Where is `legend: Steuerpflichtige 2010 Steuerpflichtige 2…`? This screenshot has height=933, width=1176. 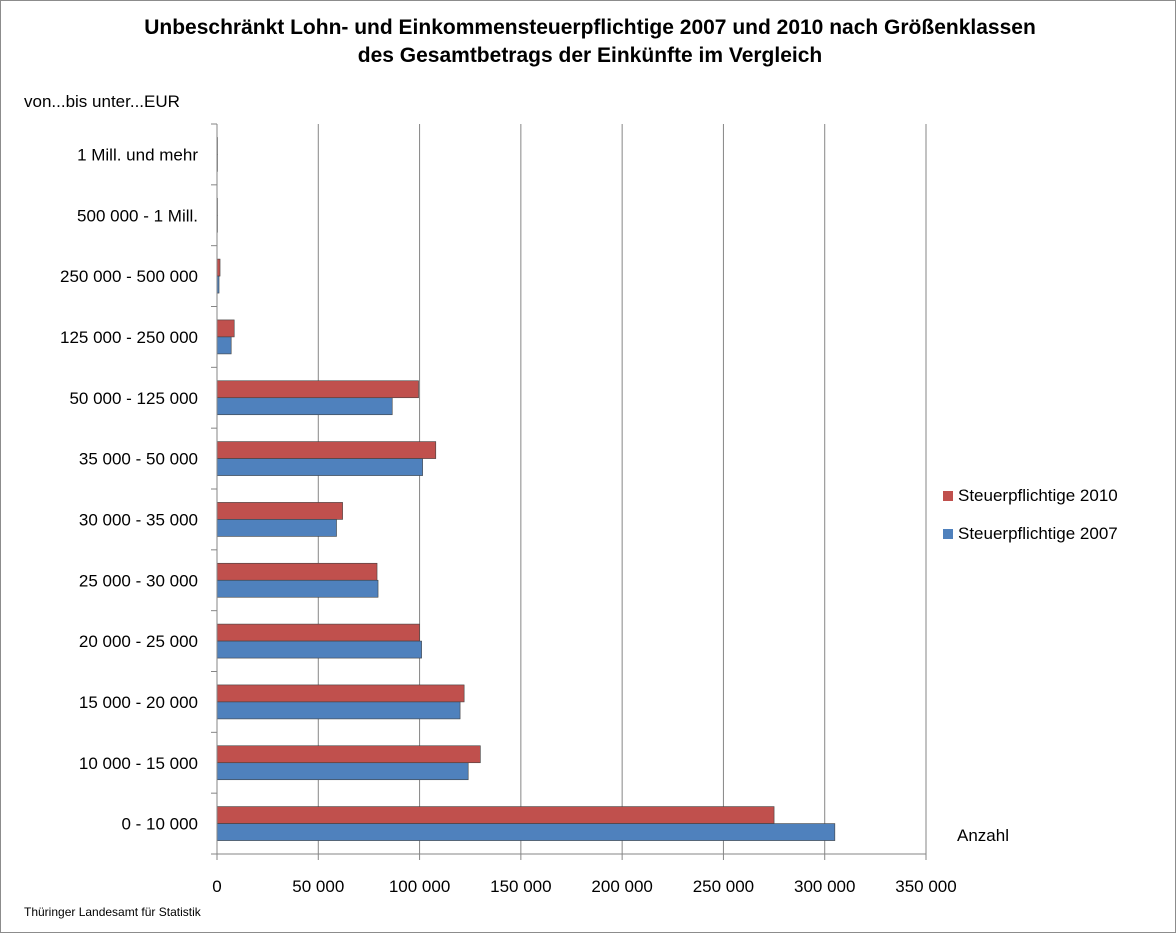 legend: Steuerpflichtige 2010 Steuerpflichtige 2… is located at coordinates (1030, 522).